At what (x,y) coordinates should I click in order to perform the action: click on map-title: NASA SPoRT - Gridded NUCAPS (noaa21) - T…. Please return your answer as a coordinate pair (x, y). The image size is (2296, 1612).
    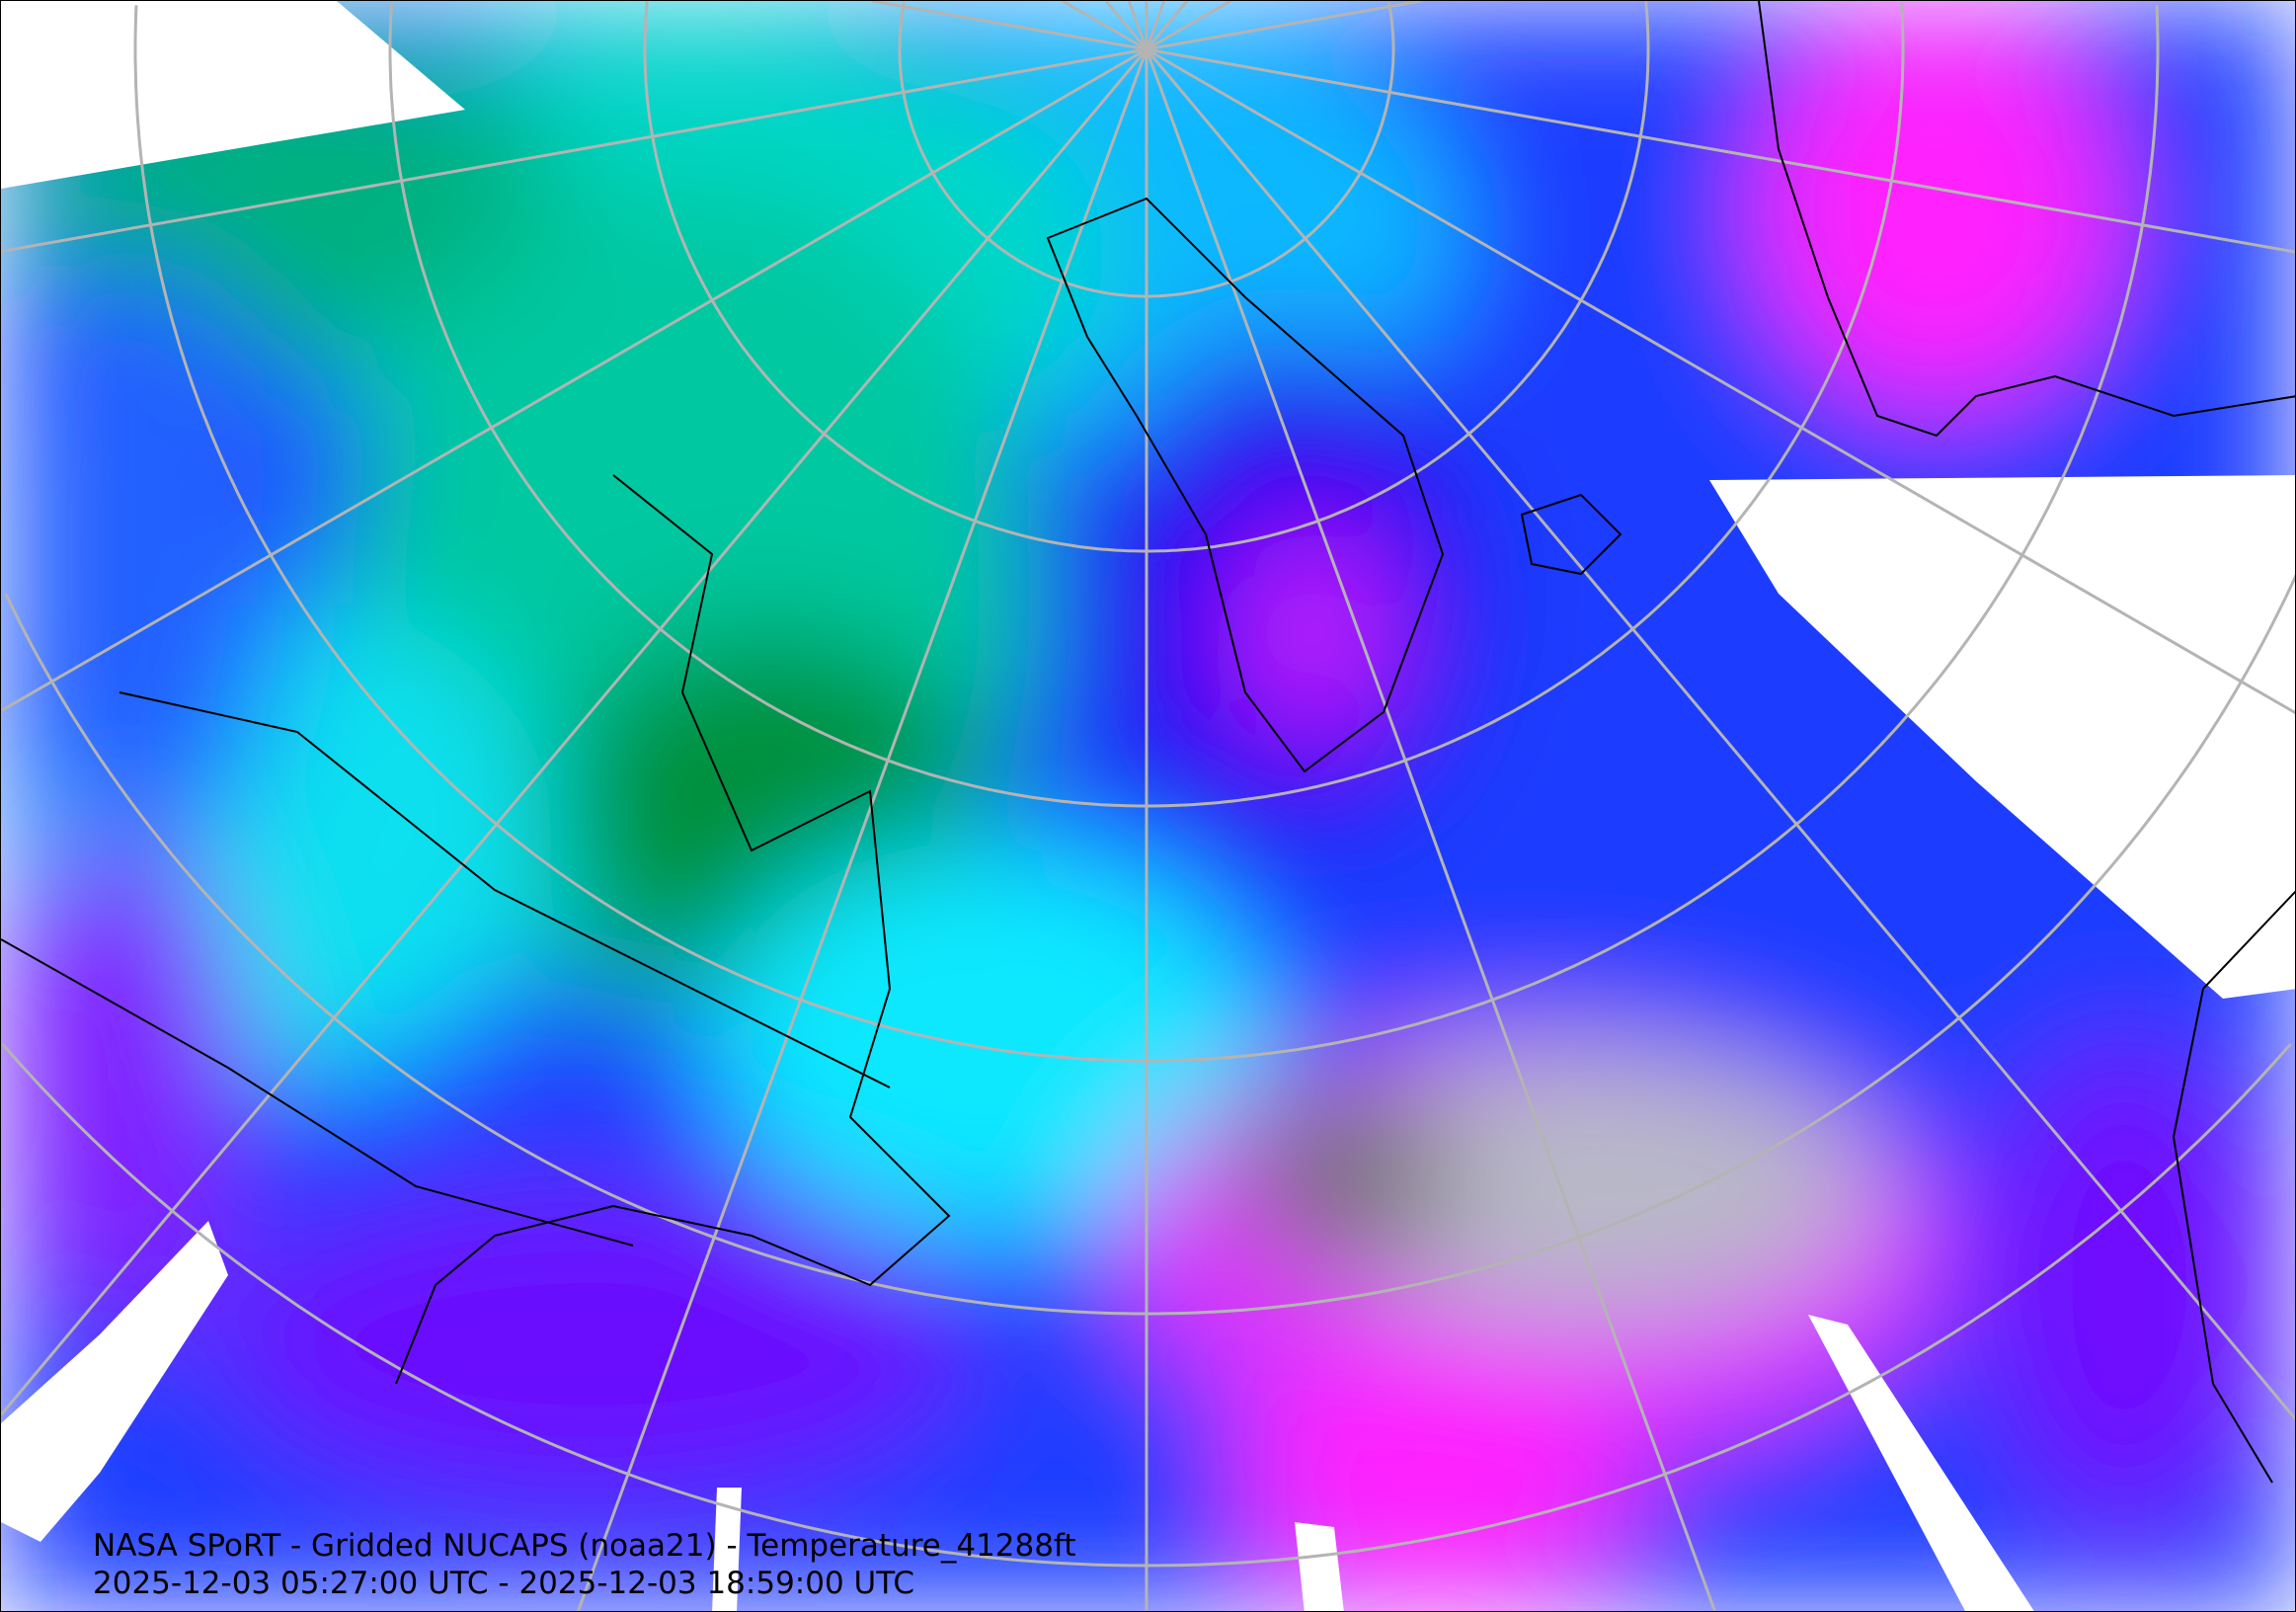
    Looking at the image, I should click on (585, 1546).